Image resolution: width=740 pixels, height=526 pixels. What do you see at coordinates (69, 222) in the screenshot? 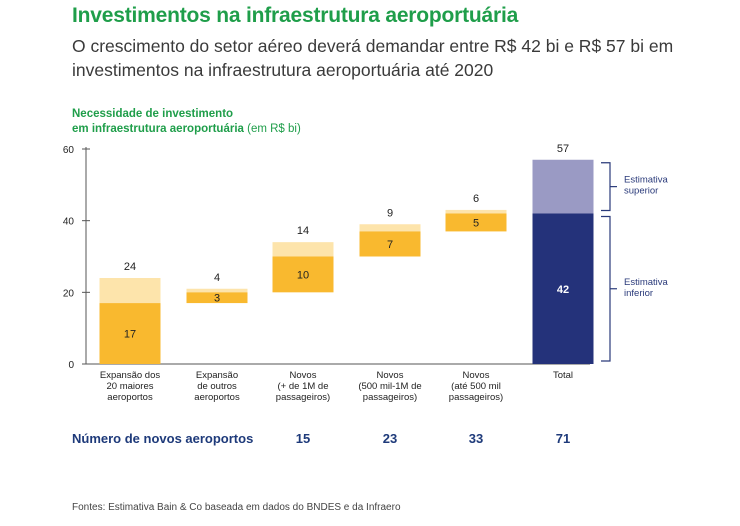
I see `y-tick-label: 40` at bounding box center [69, 222].